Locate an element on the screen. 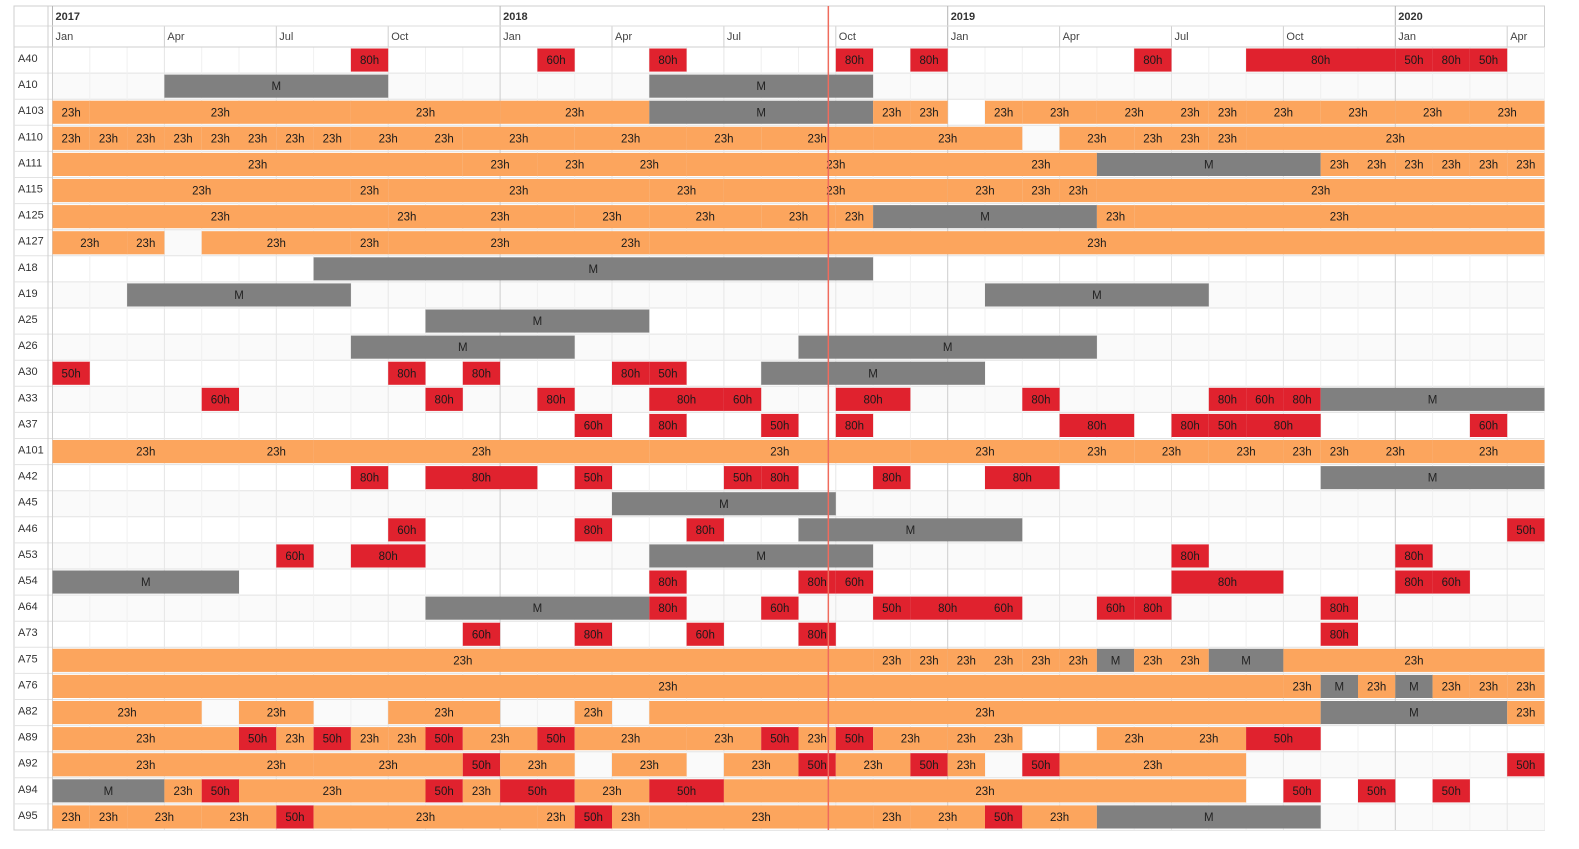 This screenshot has height=849, width=1579. row-label: A73 is located at coordinates (28, 633).